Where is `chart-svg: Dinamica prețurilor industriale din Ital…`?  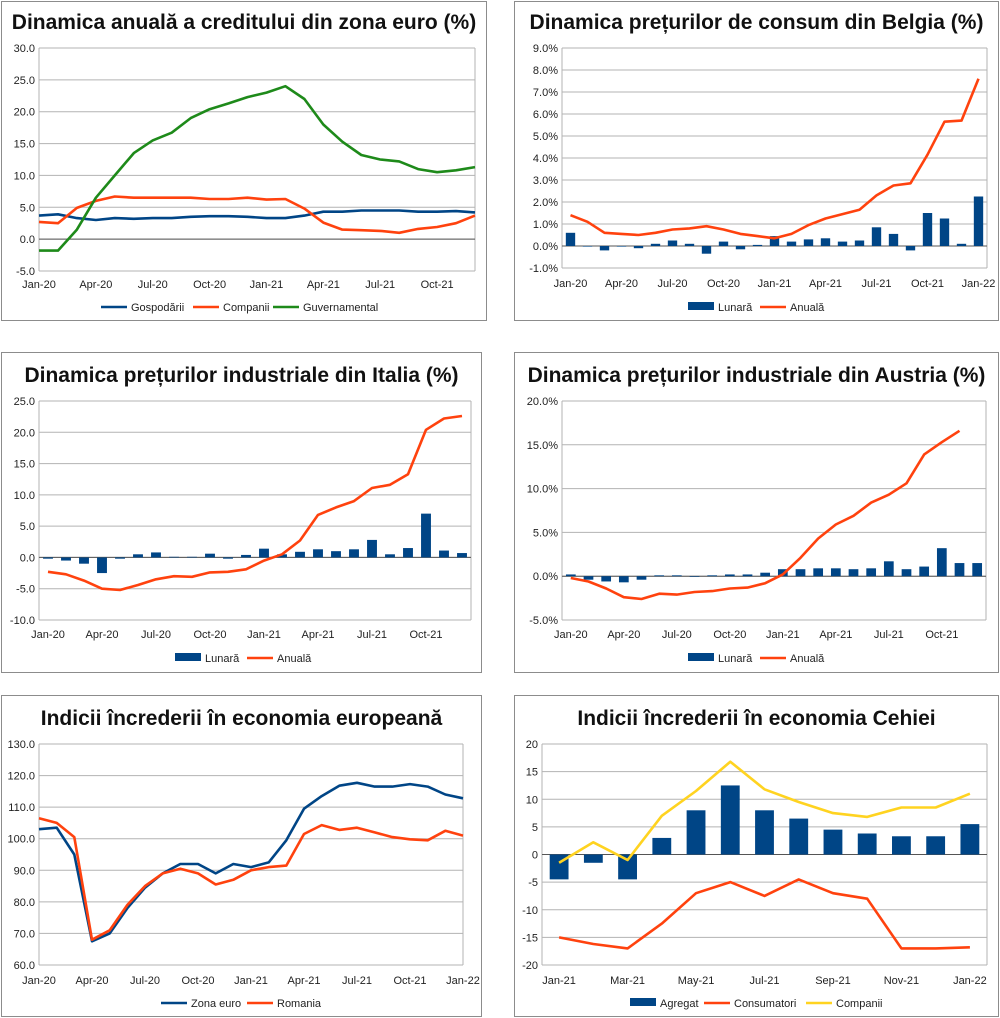 chart-svg: Dinamica prețurilor industriale din Ital… is located at coordinates (241, 514).